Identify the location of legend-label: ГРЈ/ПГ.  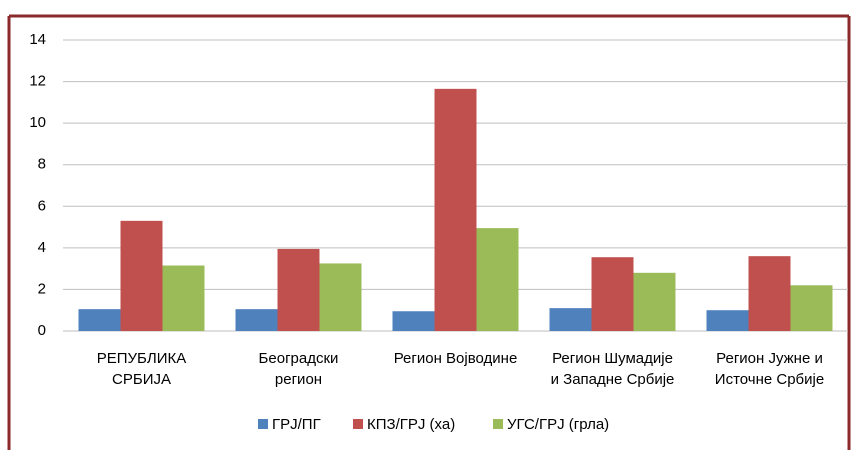
(296, 424).